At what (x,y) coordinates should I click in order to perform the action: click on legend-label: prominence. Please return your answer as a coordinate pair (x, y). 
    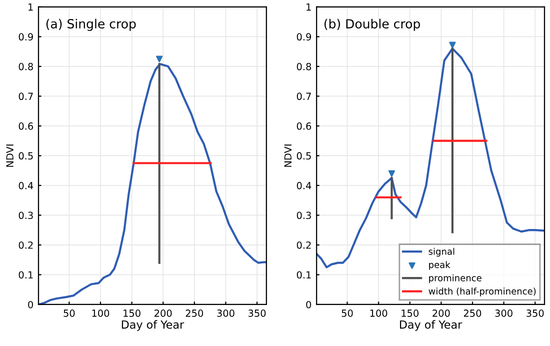
    Looking at the image, I should click on (455, 279).